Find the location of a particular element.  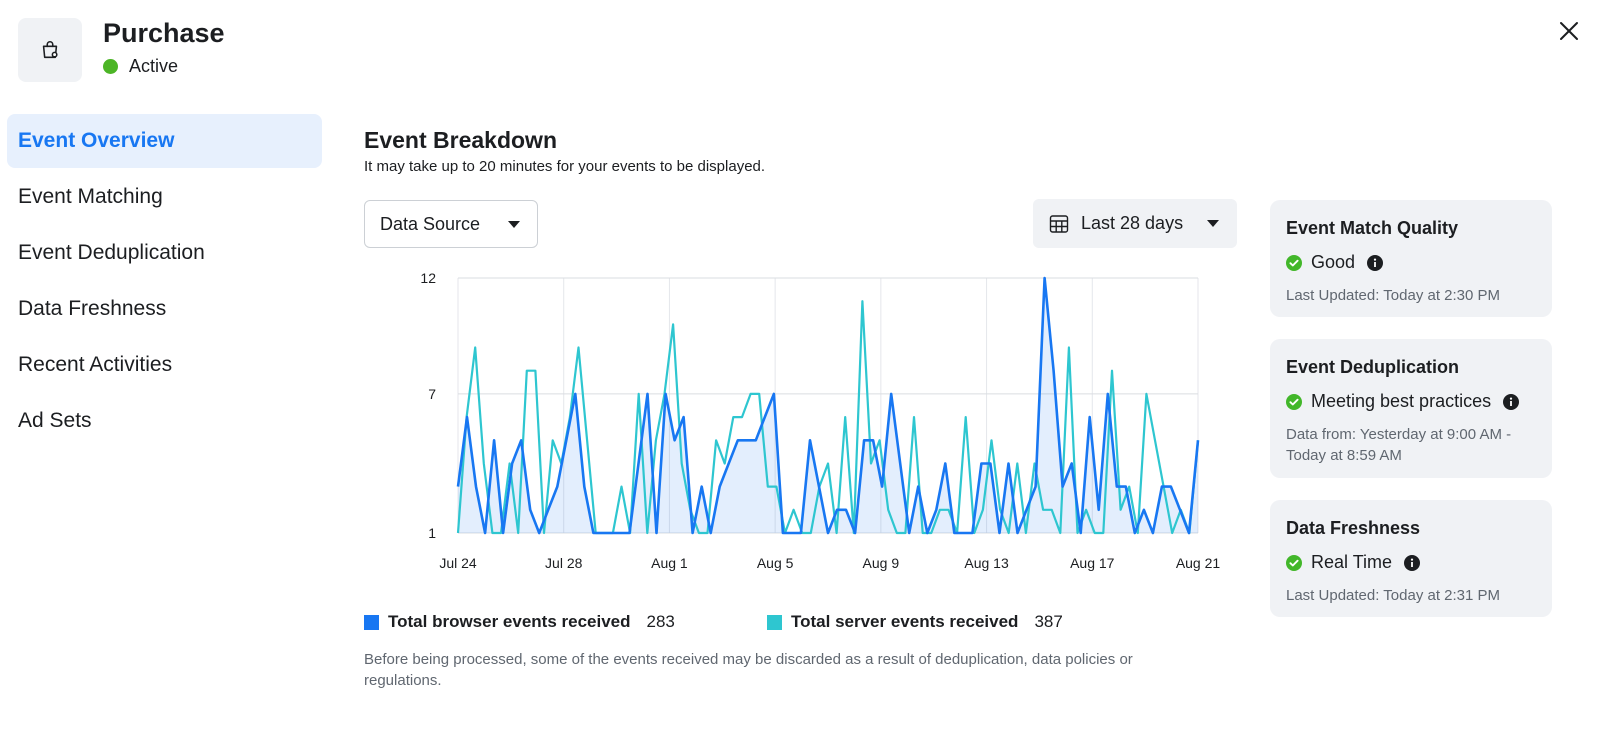

card-status: Meeting best practices is located at coordinates (1411, 401).